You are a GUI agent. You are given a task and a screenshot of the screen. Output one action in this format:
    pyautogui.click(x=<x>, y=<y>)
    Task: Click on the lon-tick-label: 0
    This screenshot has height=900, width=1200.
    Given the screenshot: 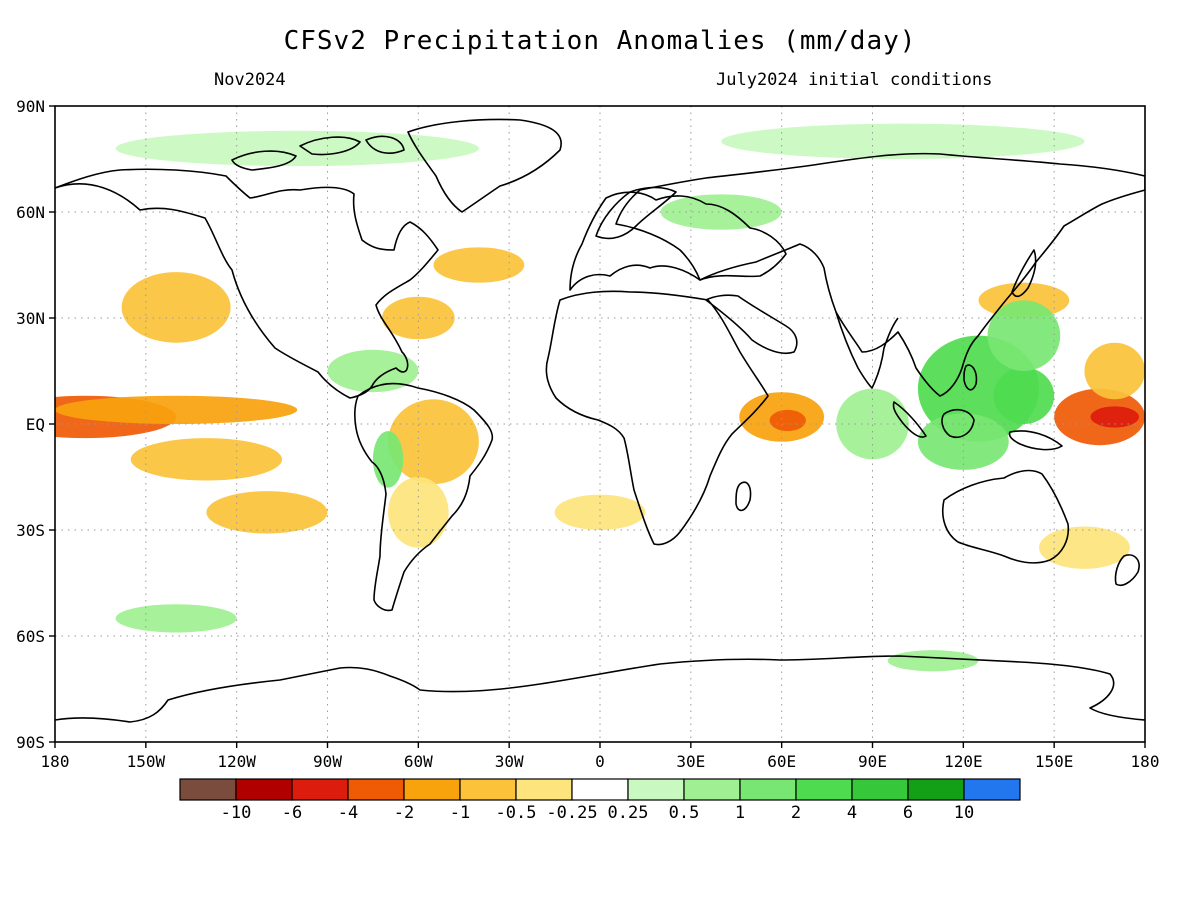 What is the action you would take?
    pyautogui.click(x=600, y=761)
    